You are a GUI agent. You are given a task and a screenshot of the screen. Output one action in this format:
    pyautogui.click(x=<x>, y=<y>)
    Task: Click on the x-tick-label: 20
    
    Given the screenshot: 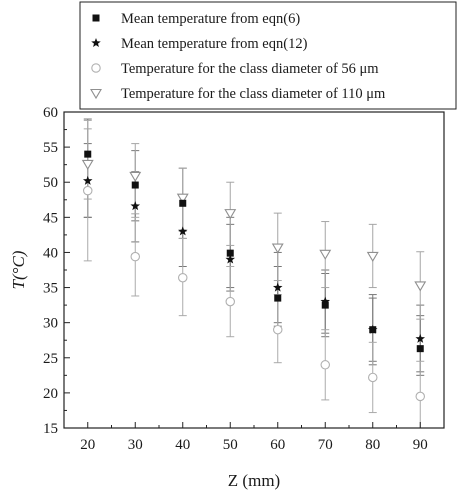 What is the action you would take?
    pyautogui.click(x=87, y=445)
    